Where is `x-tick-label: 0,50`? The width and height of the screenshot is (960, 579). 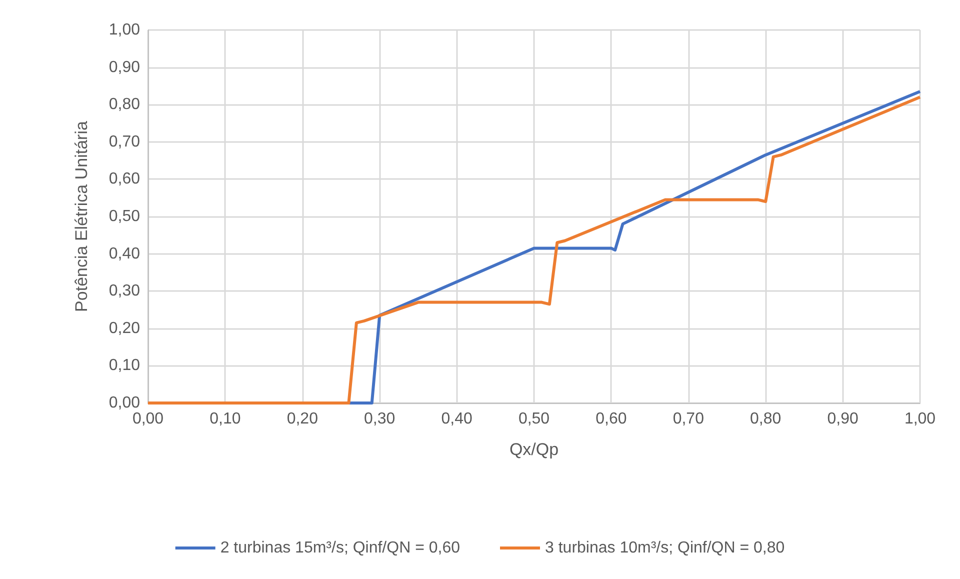 x-tick-label: 0,50 is located at coordinates (534, 419).